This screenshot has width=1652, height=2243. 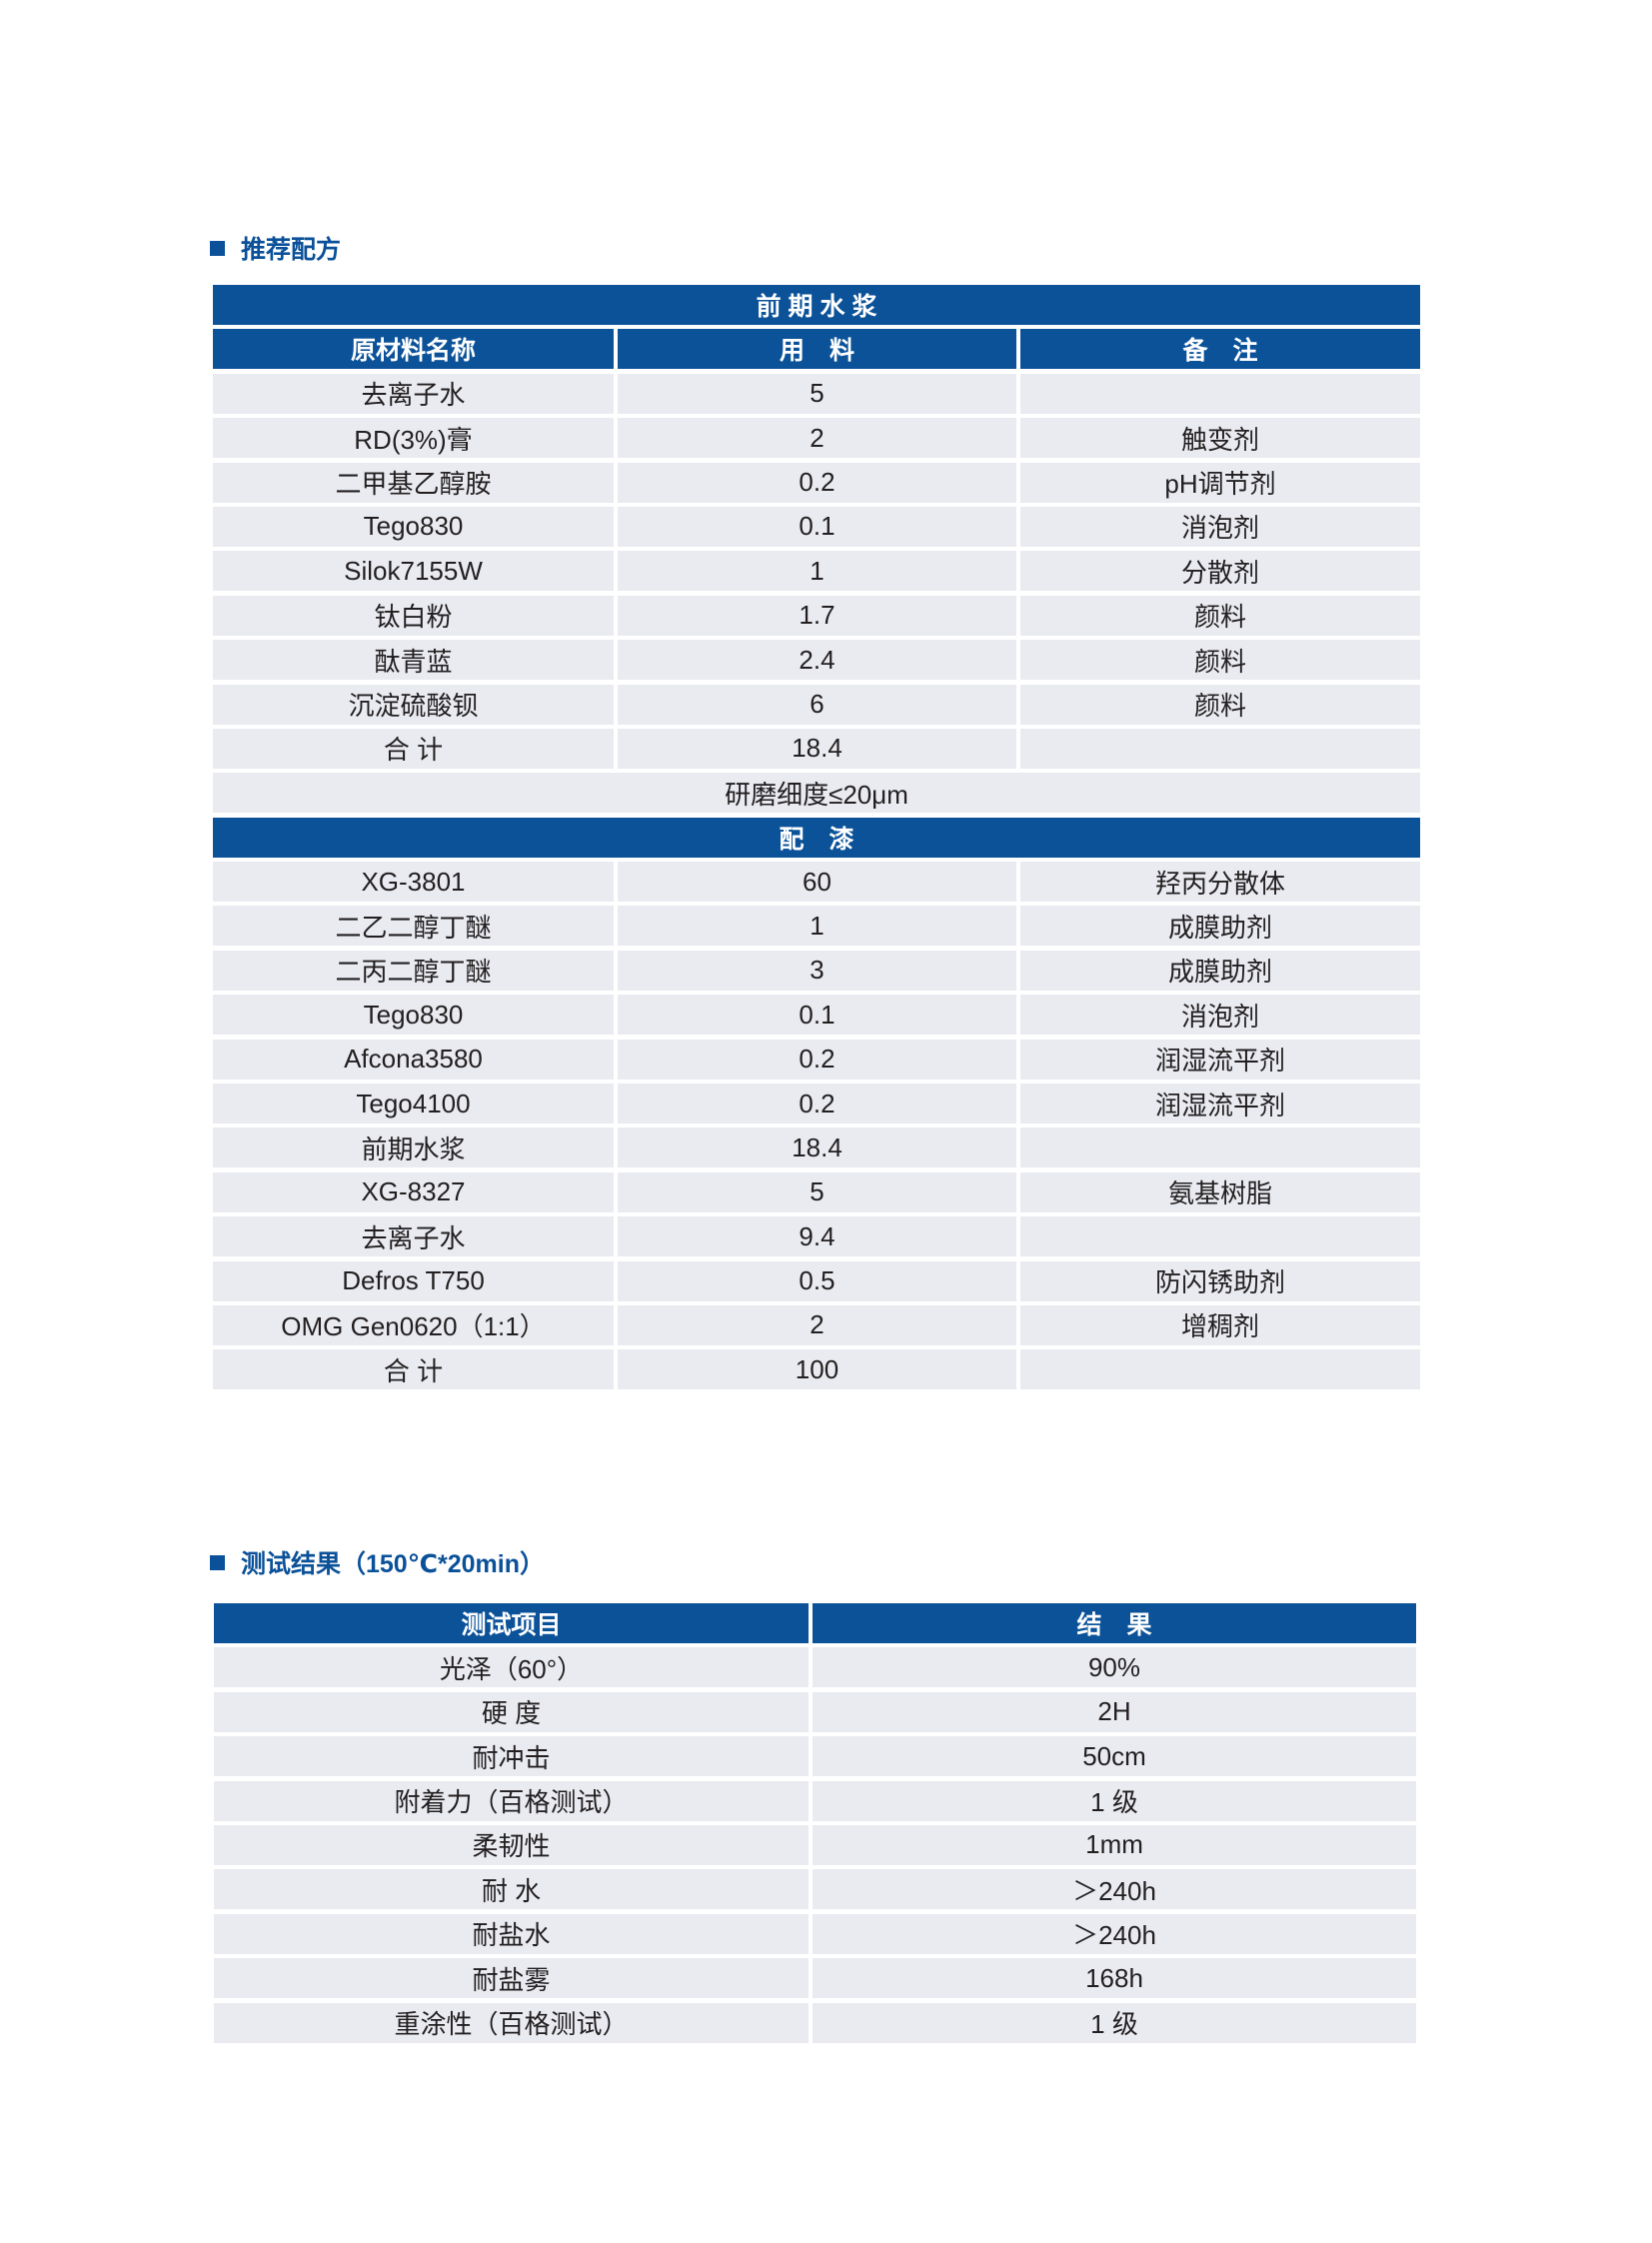 I want to click on table-cell: 60, so click(x=817, y=882).